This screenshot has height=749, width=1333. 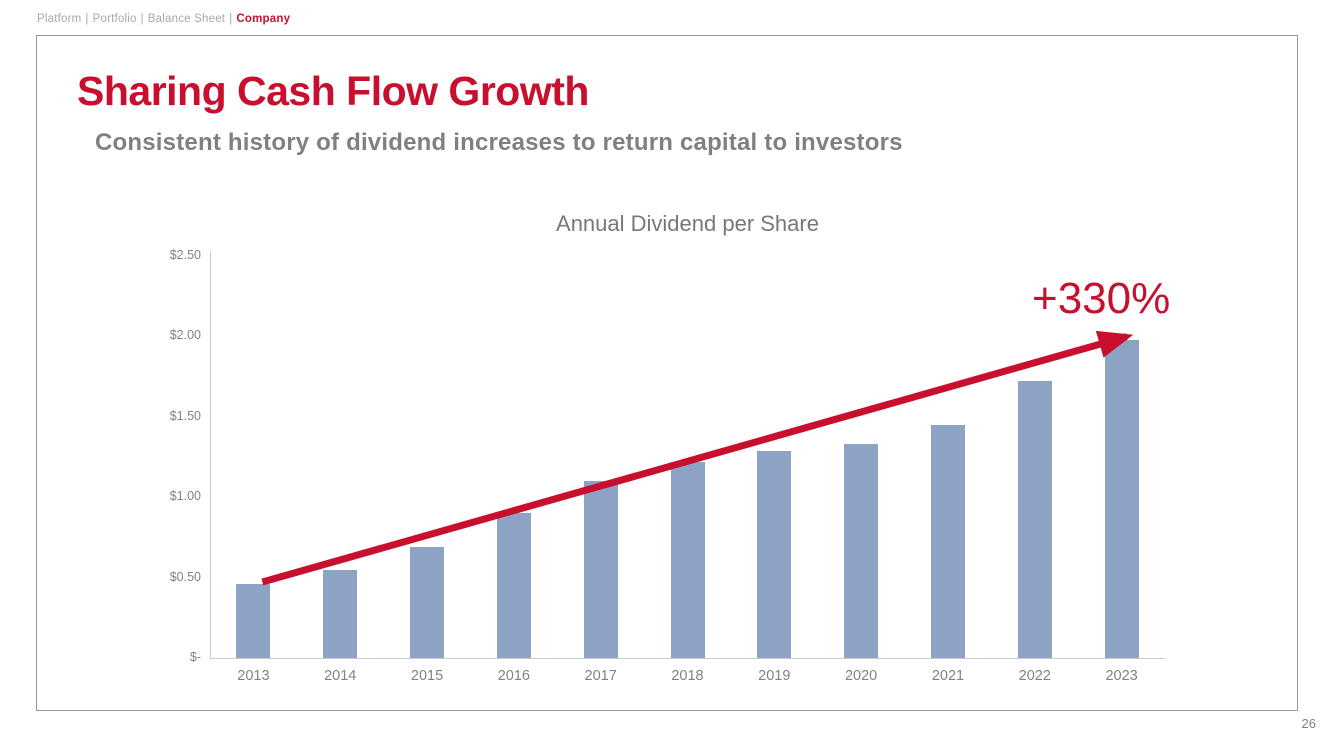 I want to click on x-tick-label-2019: 2019, so click(x=774, y=676).